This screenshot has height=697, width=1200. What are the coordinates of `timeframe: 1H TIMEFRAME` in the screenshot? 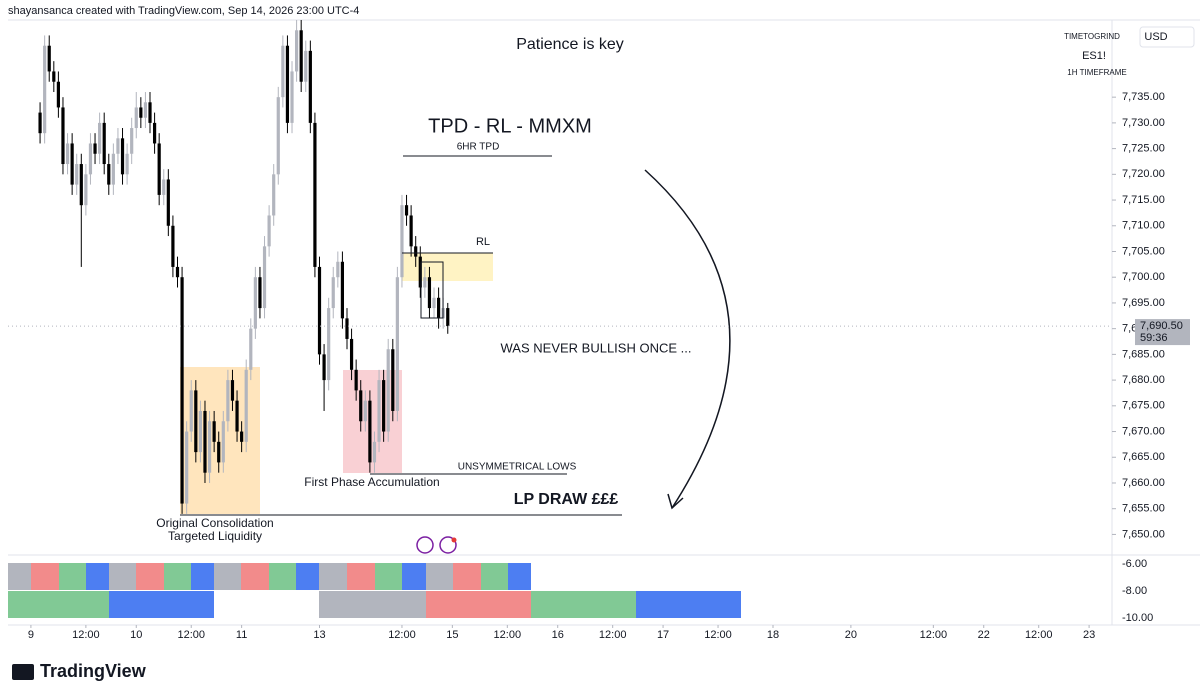 It's located at (1096, 72).